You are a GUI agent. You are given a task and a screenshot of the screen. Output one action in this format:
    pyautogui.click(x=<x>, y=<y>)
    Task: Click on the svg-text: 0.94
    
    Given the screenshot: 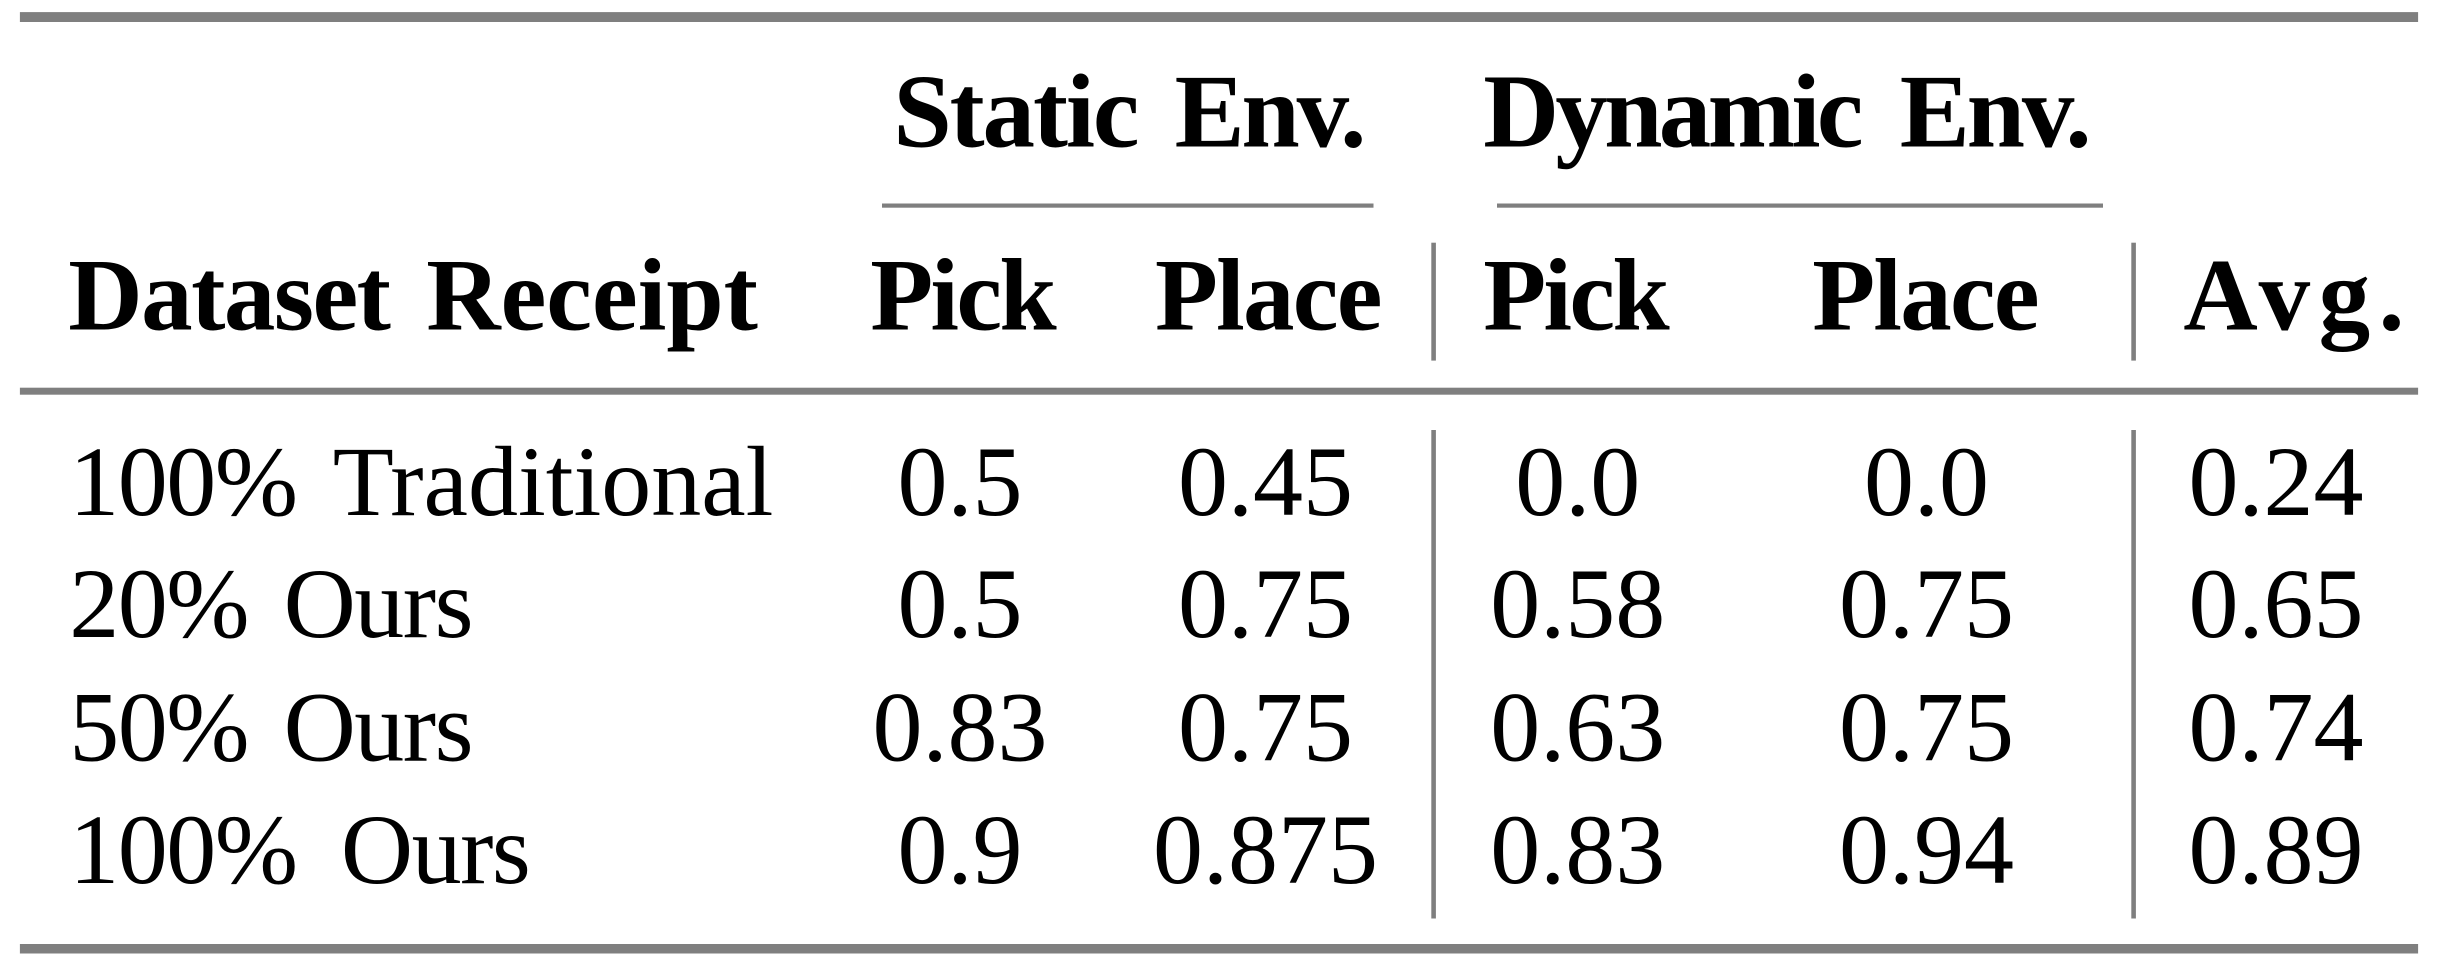 What is the action you would take?
    pyautogui.click(x=1926, y=849)
    